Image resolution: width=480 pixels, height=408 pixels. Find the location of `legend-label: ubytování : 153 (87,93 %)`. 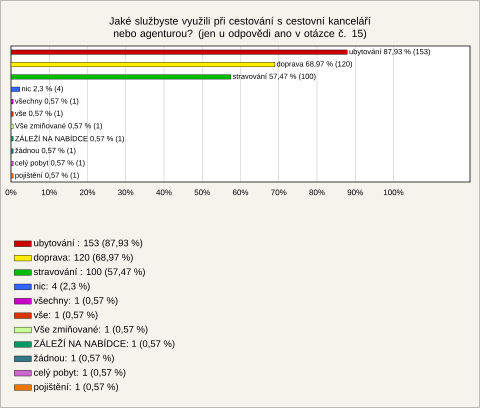

legend-label: ubytování : 153 (87,93 %) is located at coordinates (88, 243).